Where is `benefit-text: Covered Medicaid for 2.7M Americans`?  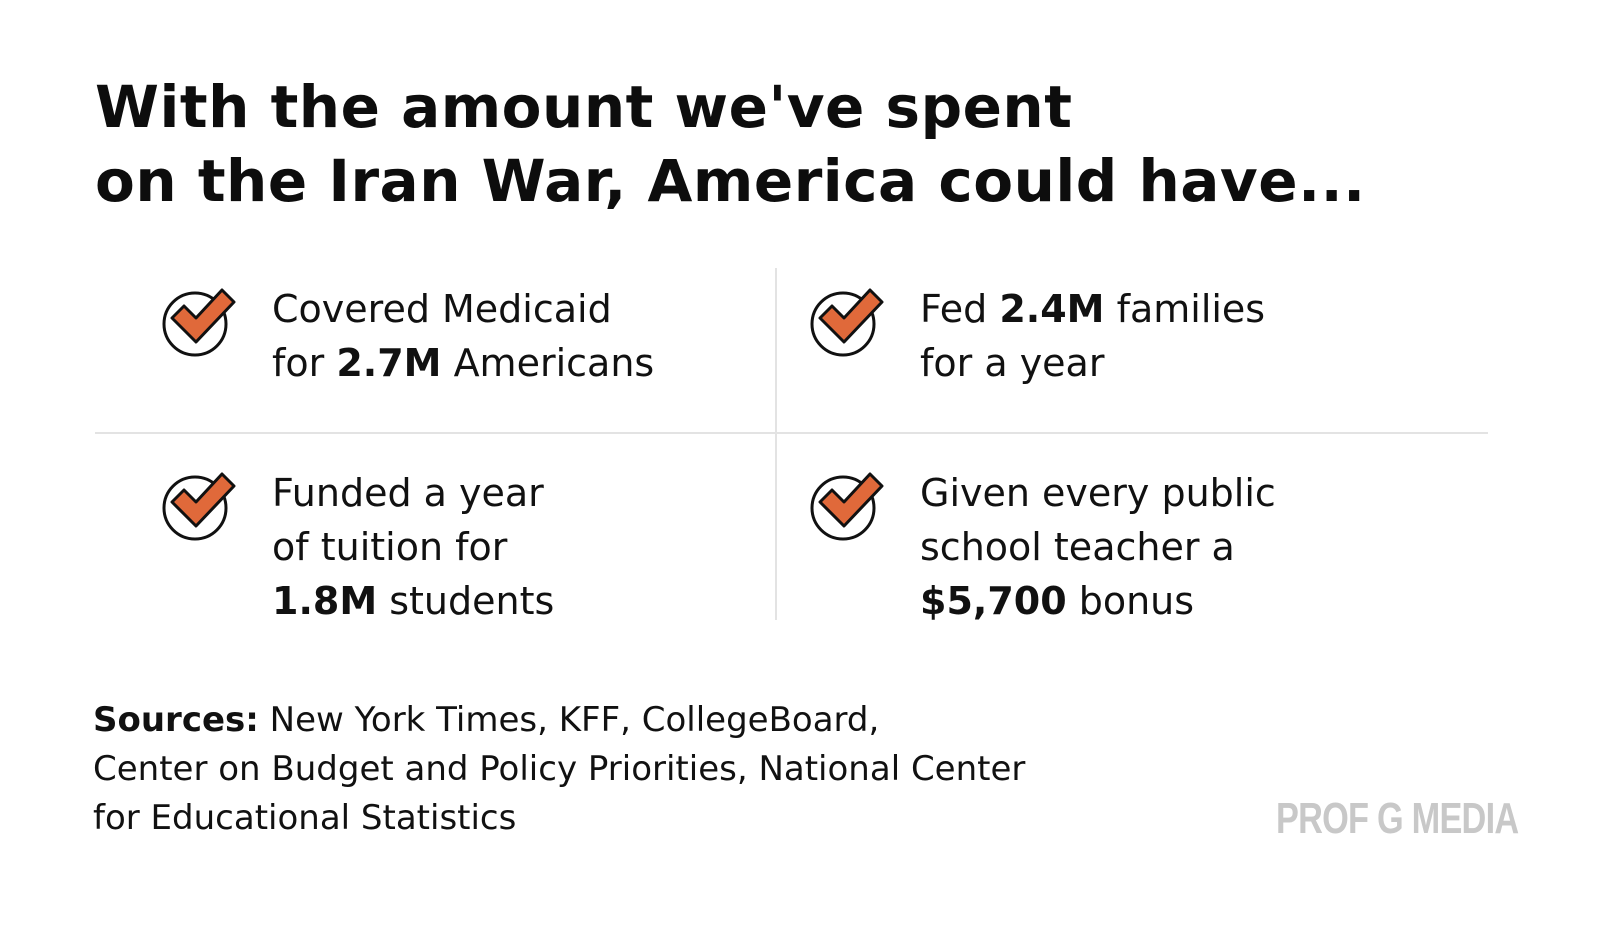
benefit-text: Covered Medicaid for 2.7M Americans is located at coordinates (532, 336).